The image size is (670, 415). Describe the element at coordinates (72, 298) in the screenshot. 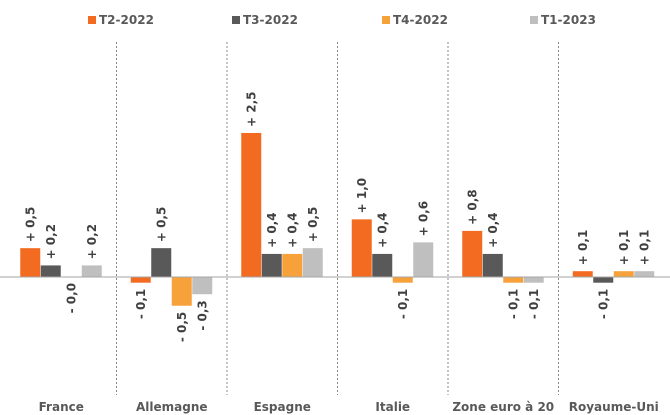

I see `value-label: - 0,0` at that location.